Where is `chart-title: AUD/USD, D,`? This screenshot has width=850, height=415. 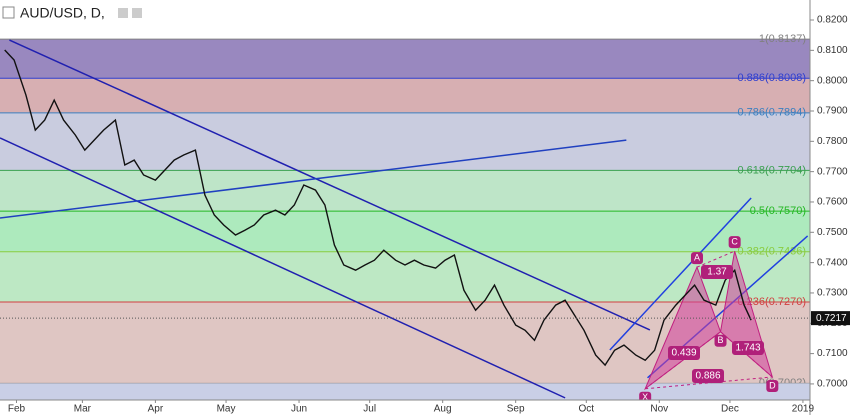
chart-title: AUD/USD, D, is located at coordinates (62, 13).